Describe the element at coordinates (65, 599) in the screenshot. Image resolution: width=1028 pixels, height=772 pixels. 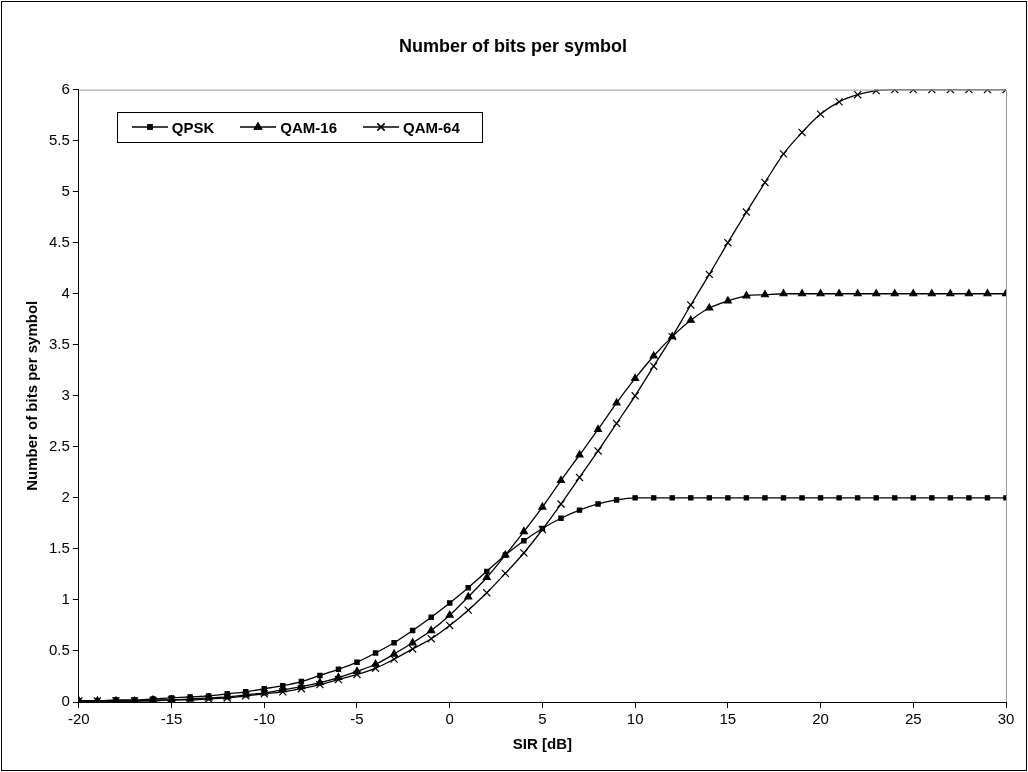
I see `y-tick-label: 1` at that location.